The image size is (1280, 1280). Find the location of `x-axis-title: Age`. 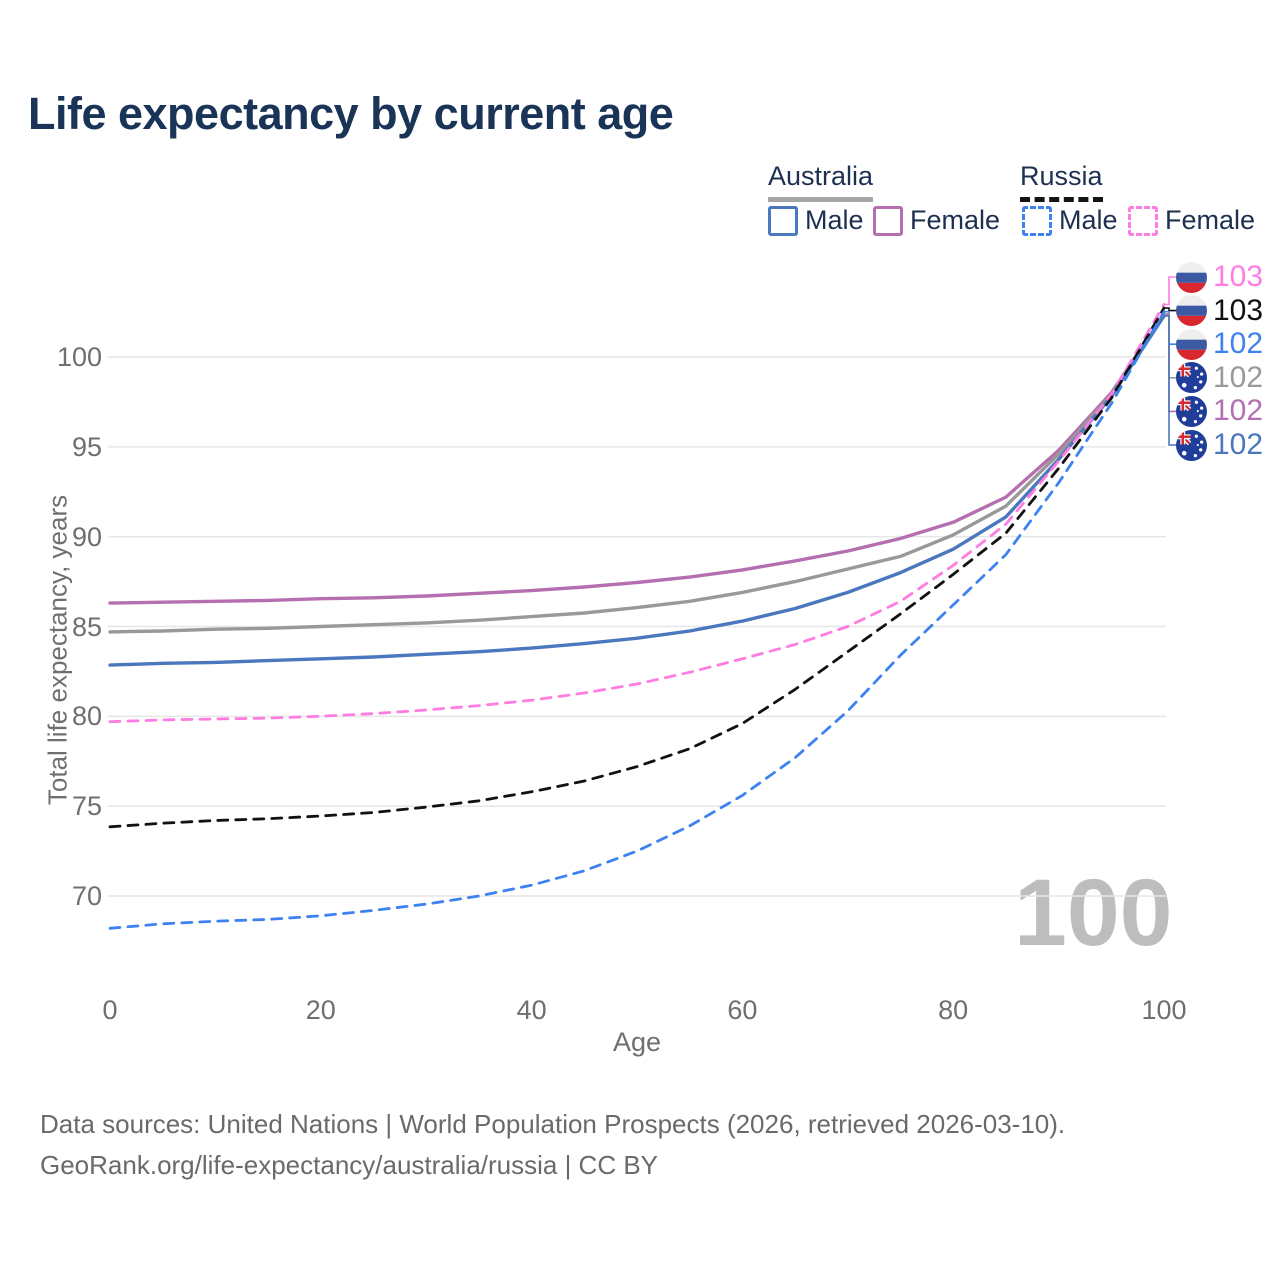

x-axis-title: Age is located at coordinates (637, 1042).